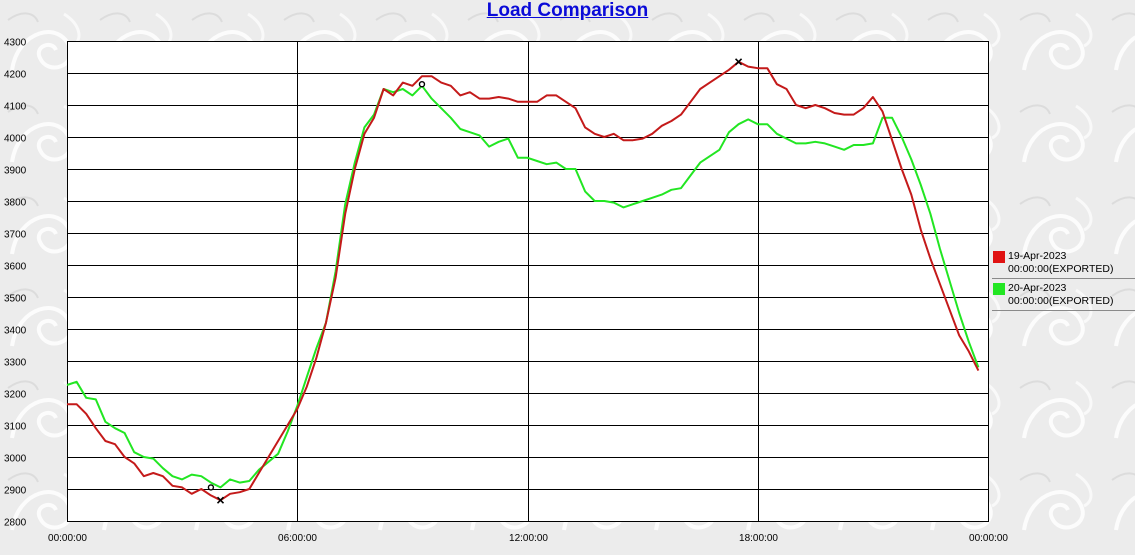 This screenshot has width=1135, height=555. Describe the element at coordinates (15, 171) in the screenshot. I see `y-tick-label: 3900` at that location.